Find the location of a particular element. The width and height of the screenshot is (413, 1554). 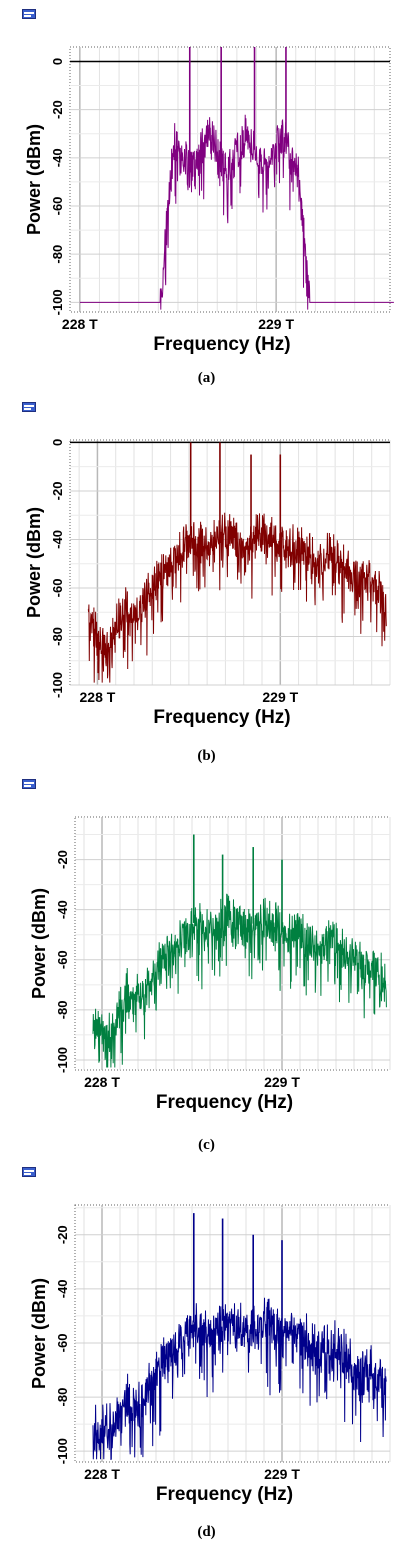

caption-d: (d) is located at coordinates (206, 1532).